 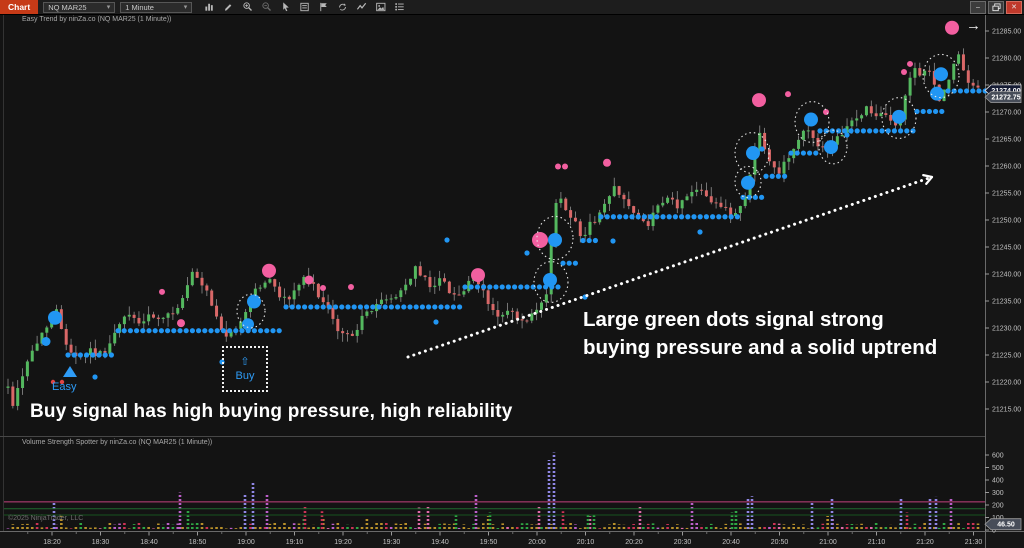 I want to click on svg-text: 19:30, so click(x=392, y=542).